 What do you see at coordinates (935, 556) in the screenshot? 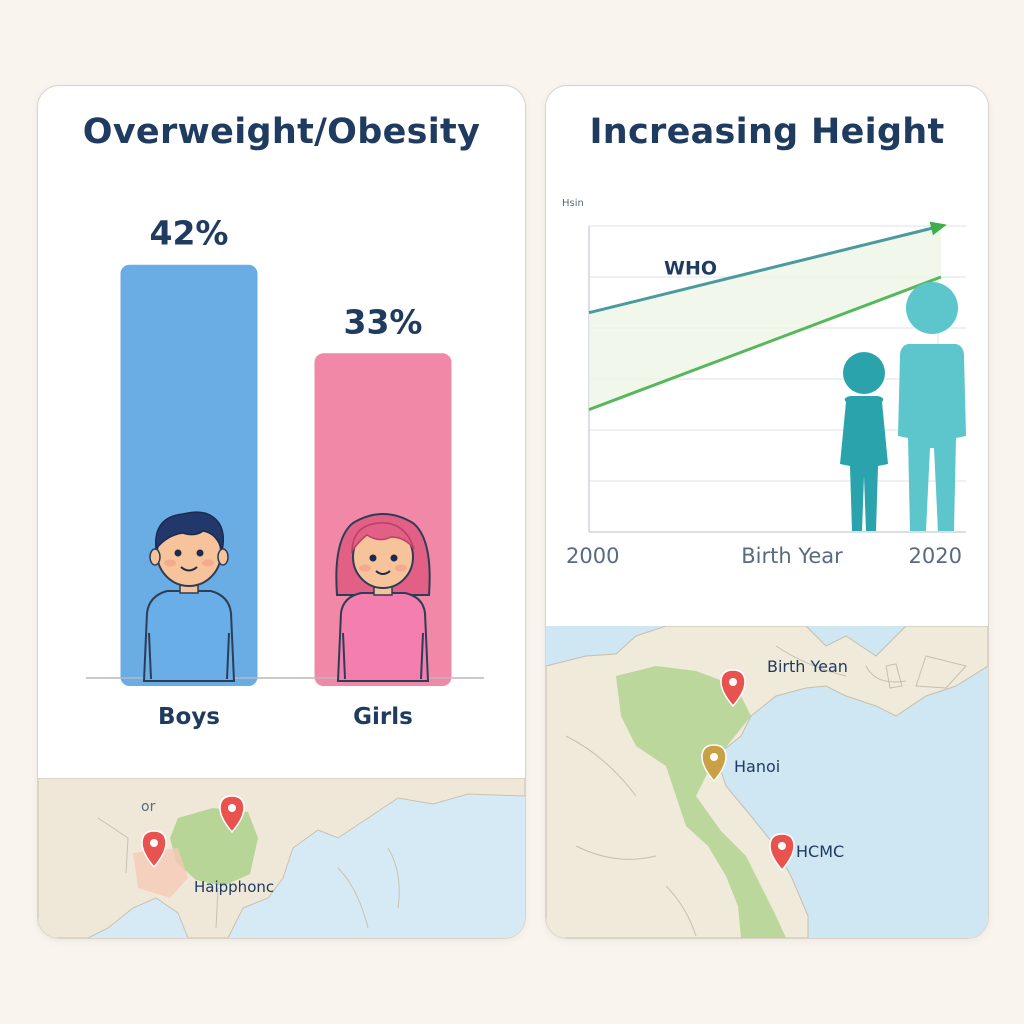
I see `x-tick-label: 2020` at bounding box center [935, 556].